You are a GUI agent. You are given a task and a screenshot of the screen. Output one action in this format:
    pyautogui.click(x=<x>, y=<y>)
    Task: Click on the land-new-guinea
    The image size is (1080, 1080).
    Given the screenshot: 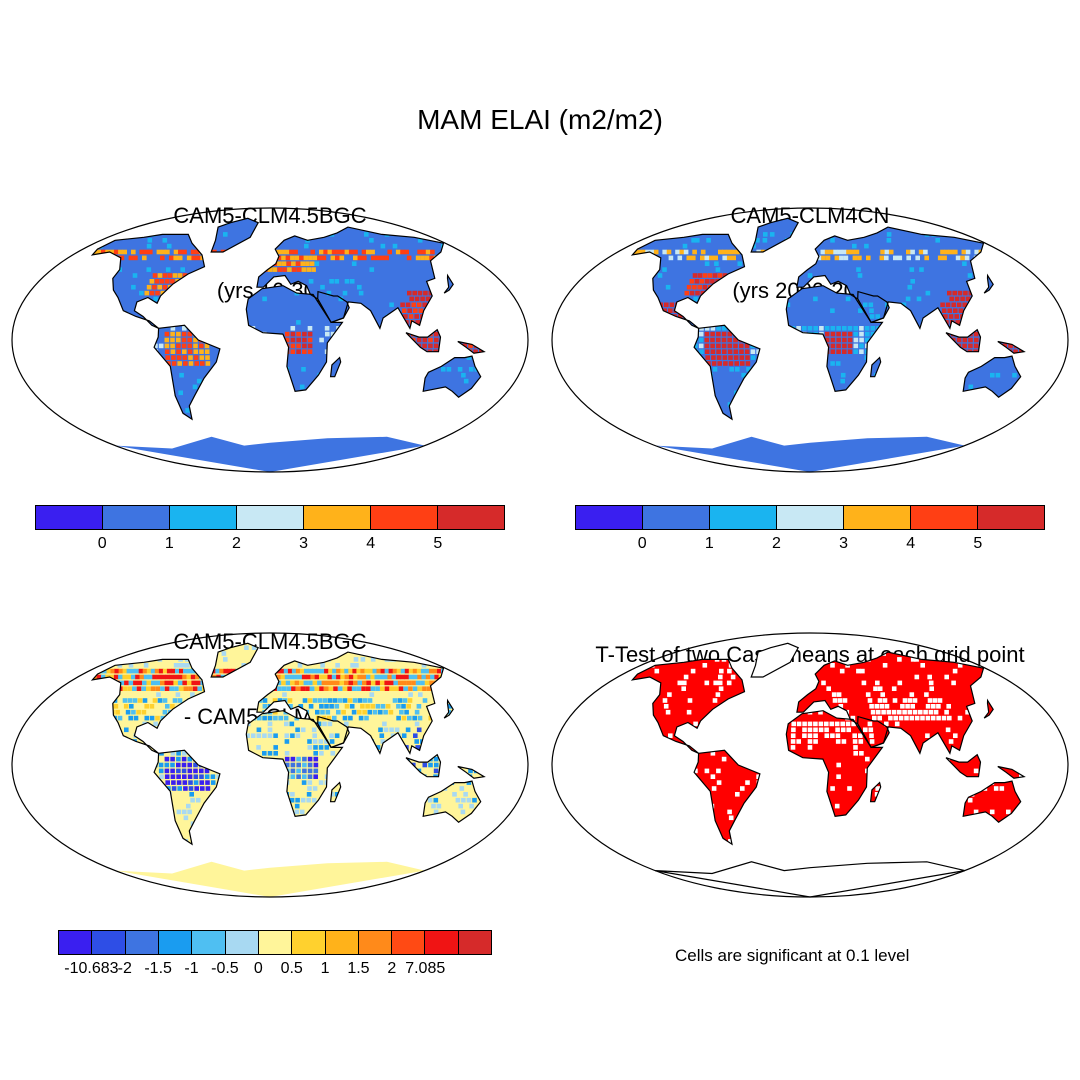 What is the action you would take?
    pyautogui.click(x=1011, y=772)
    